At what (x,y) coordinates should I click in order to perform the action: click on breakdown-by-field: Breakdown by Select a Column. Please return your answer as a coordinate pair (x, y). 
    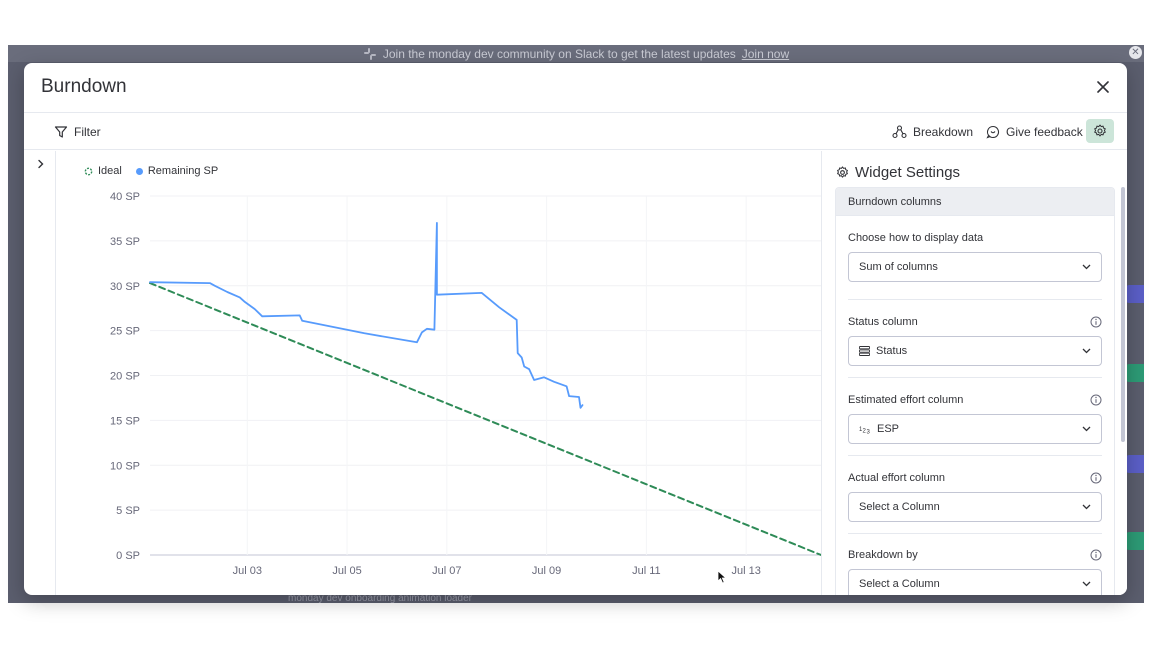
    Looking at the image, I should click on (975, 571).